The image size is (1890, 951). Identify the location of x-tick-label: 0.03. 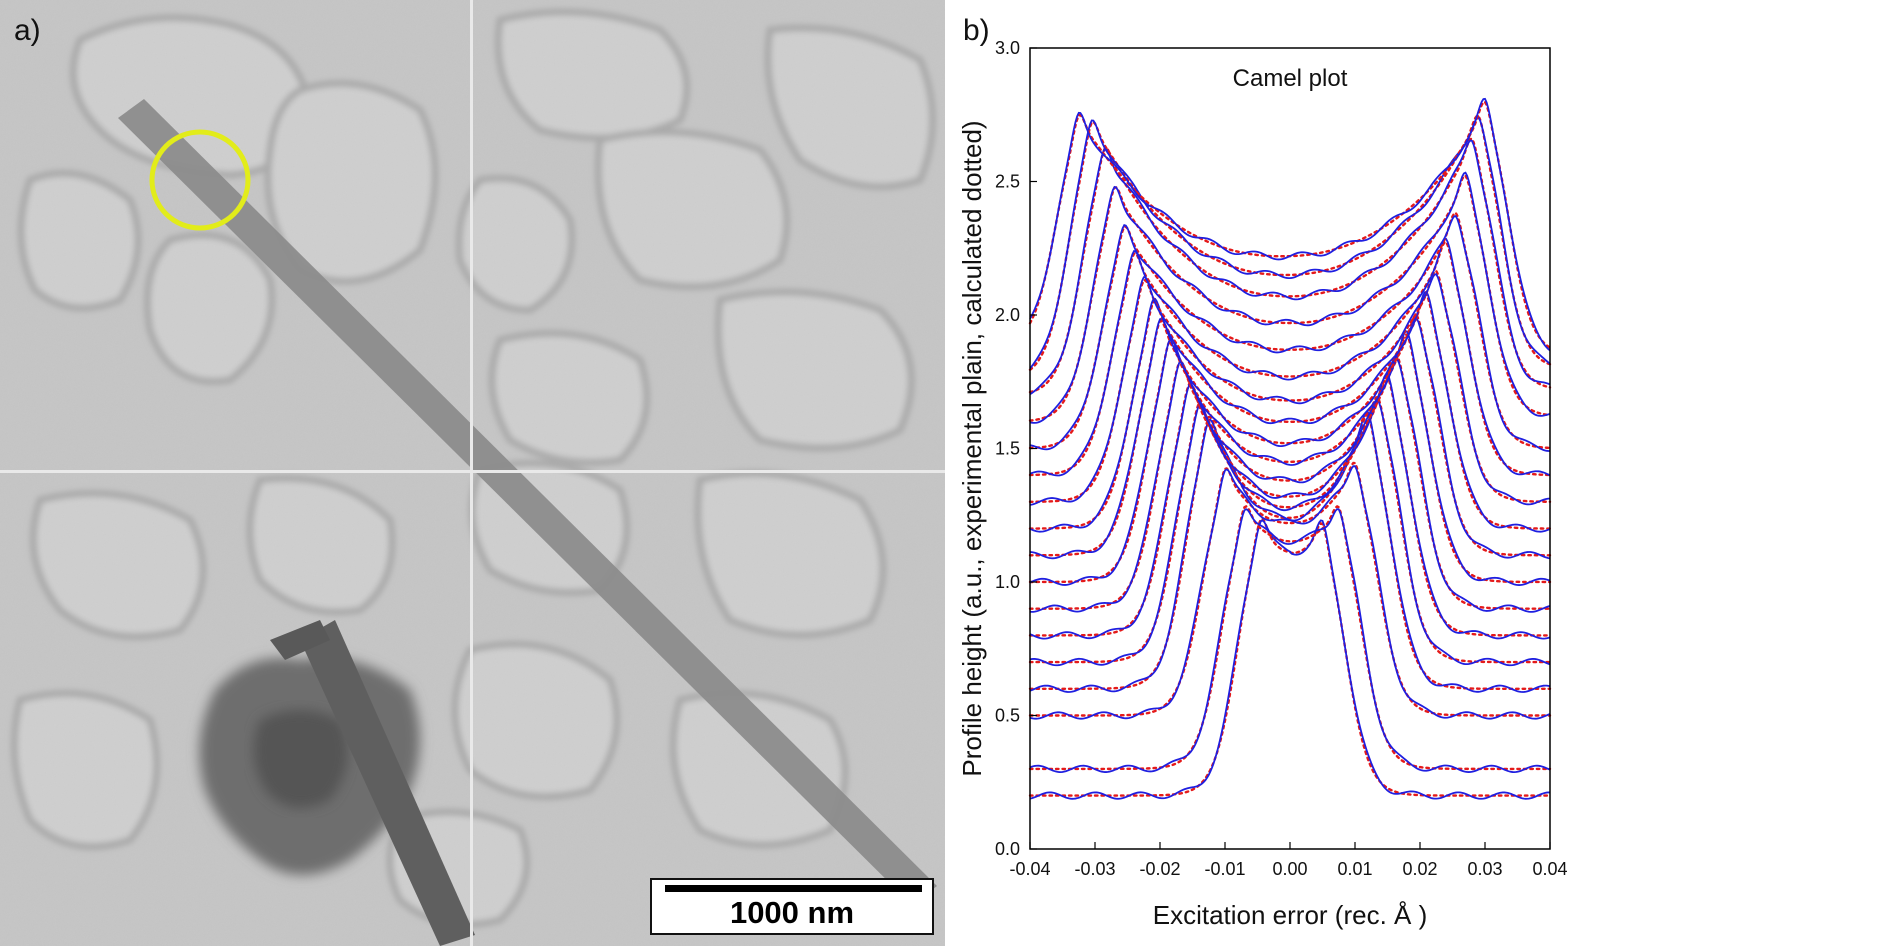
(1484, 869).